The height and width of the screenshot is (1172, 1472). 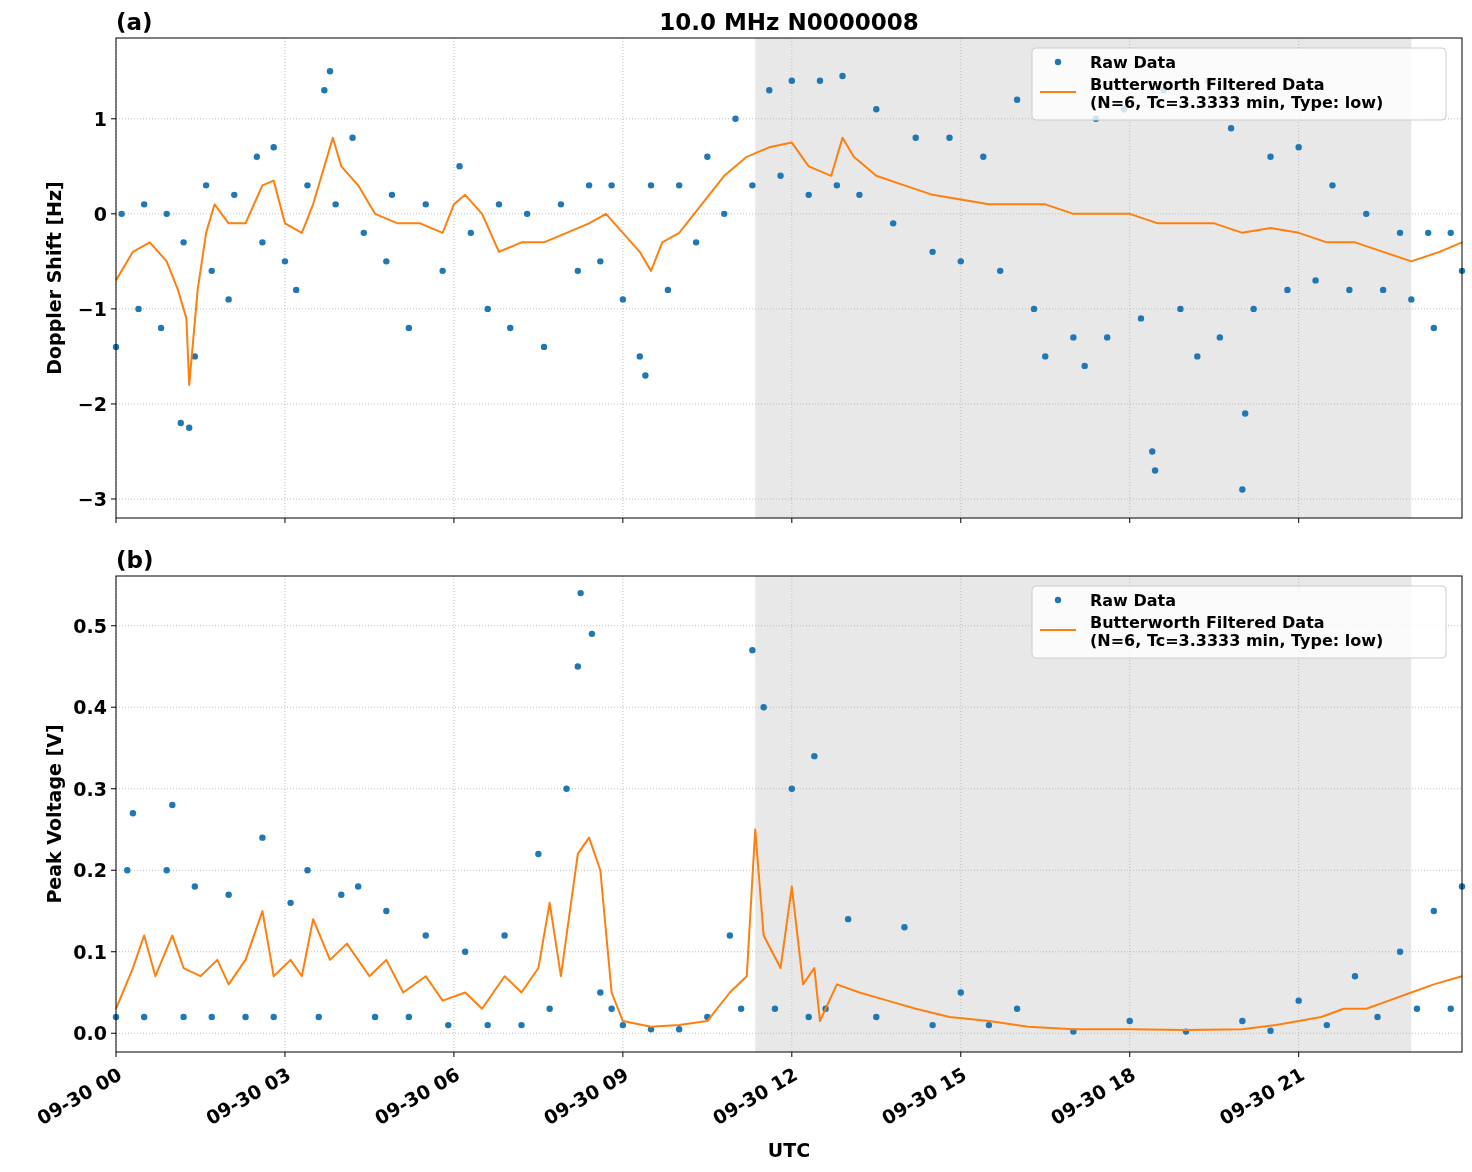 What do you see at coordinates (90, 870) in the screenshot?
I see `y-tick-label: 0.2` at bounding box center [90, 870].